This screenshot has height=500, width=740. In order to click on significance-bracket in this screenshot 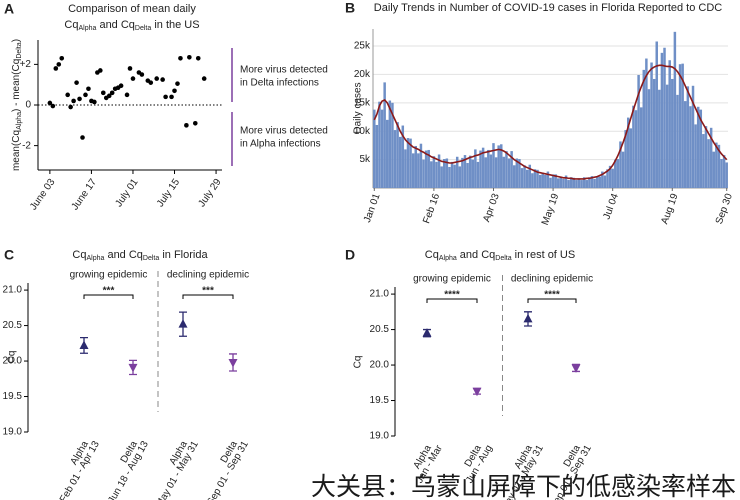, I will do `click(452, 300)`.